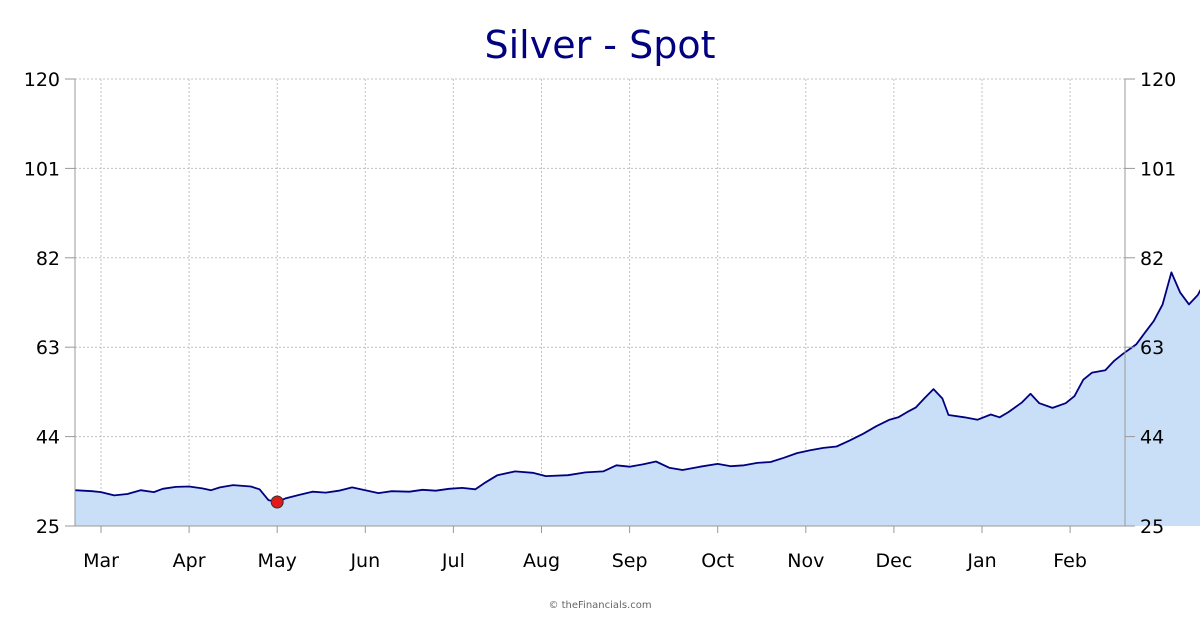 The width and height of the screenshot is (1200, 634). What do you see at coordinates (1158, 169) in the screenshot?
I see `y-tick-label-right: 101` at bounding box center [1158, 169].